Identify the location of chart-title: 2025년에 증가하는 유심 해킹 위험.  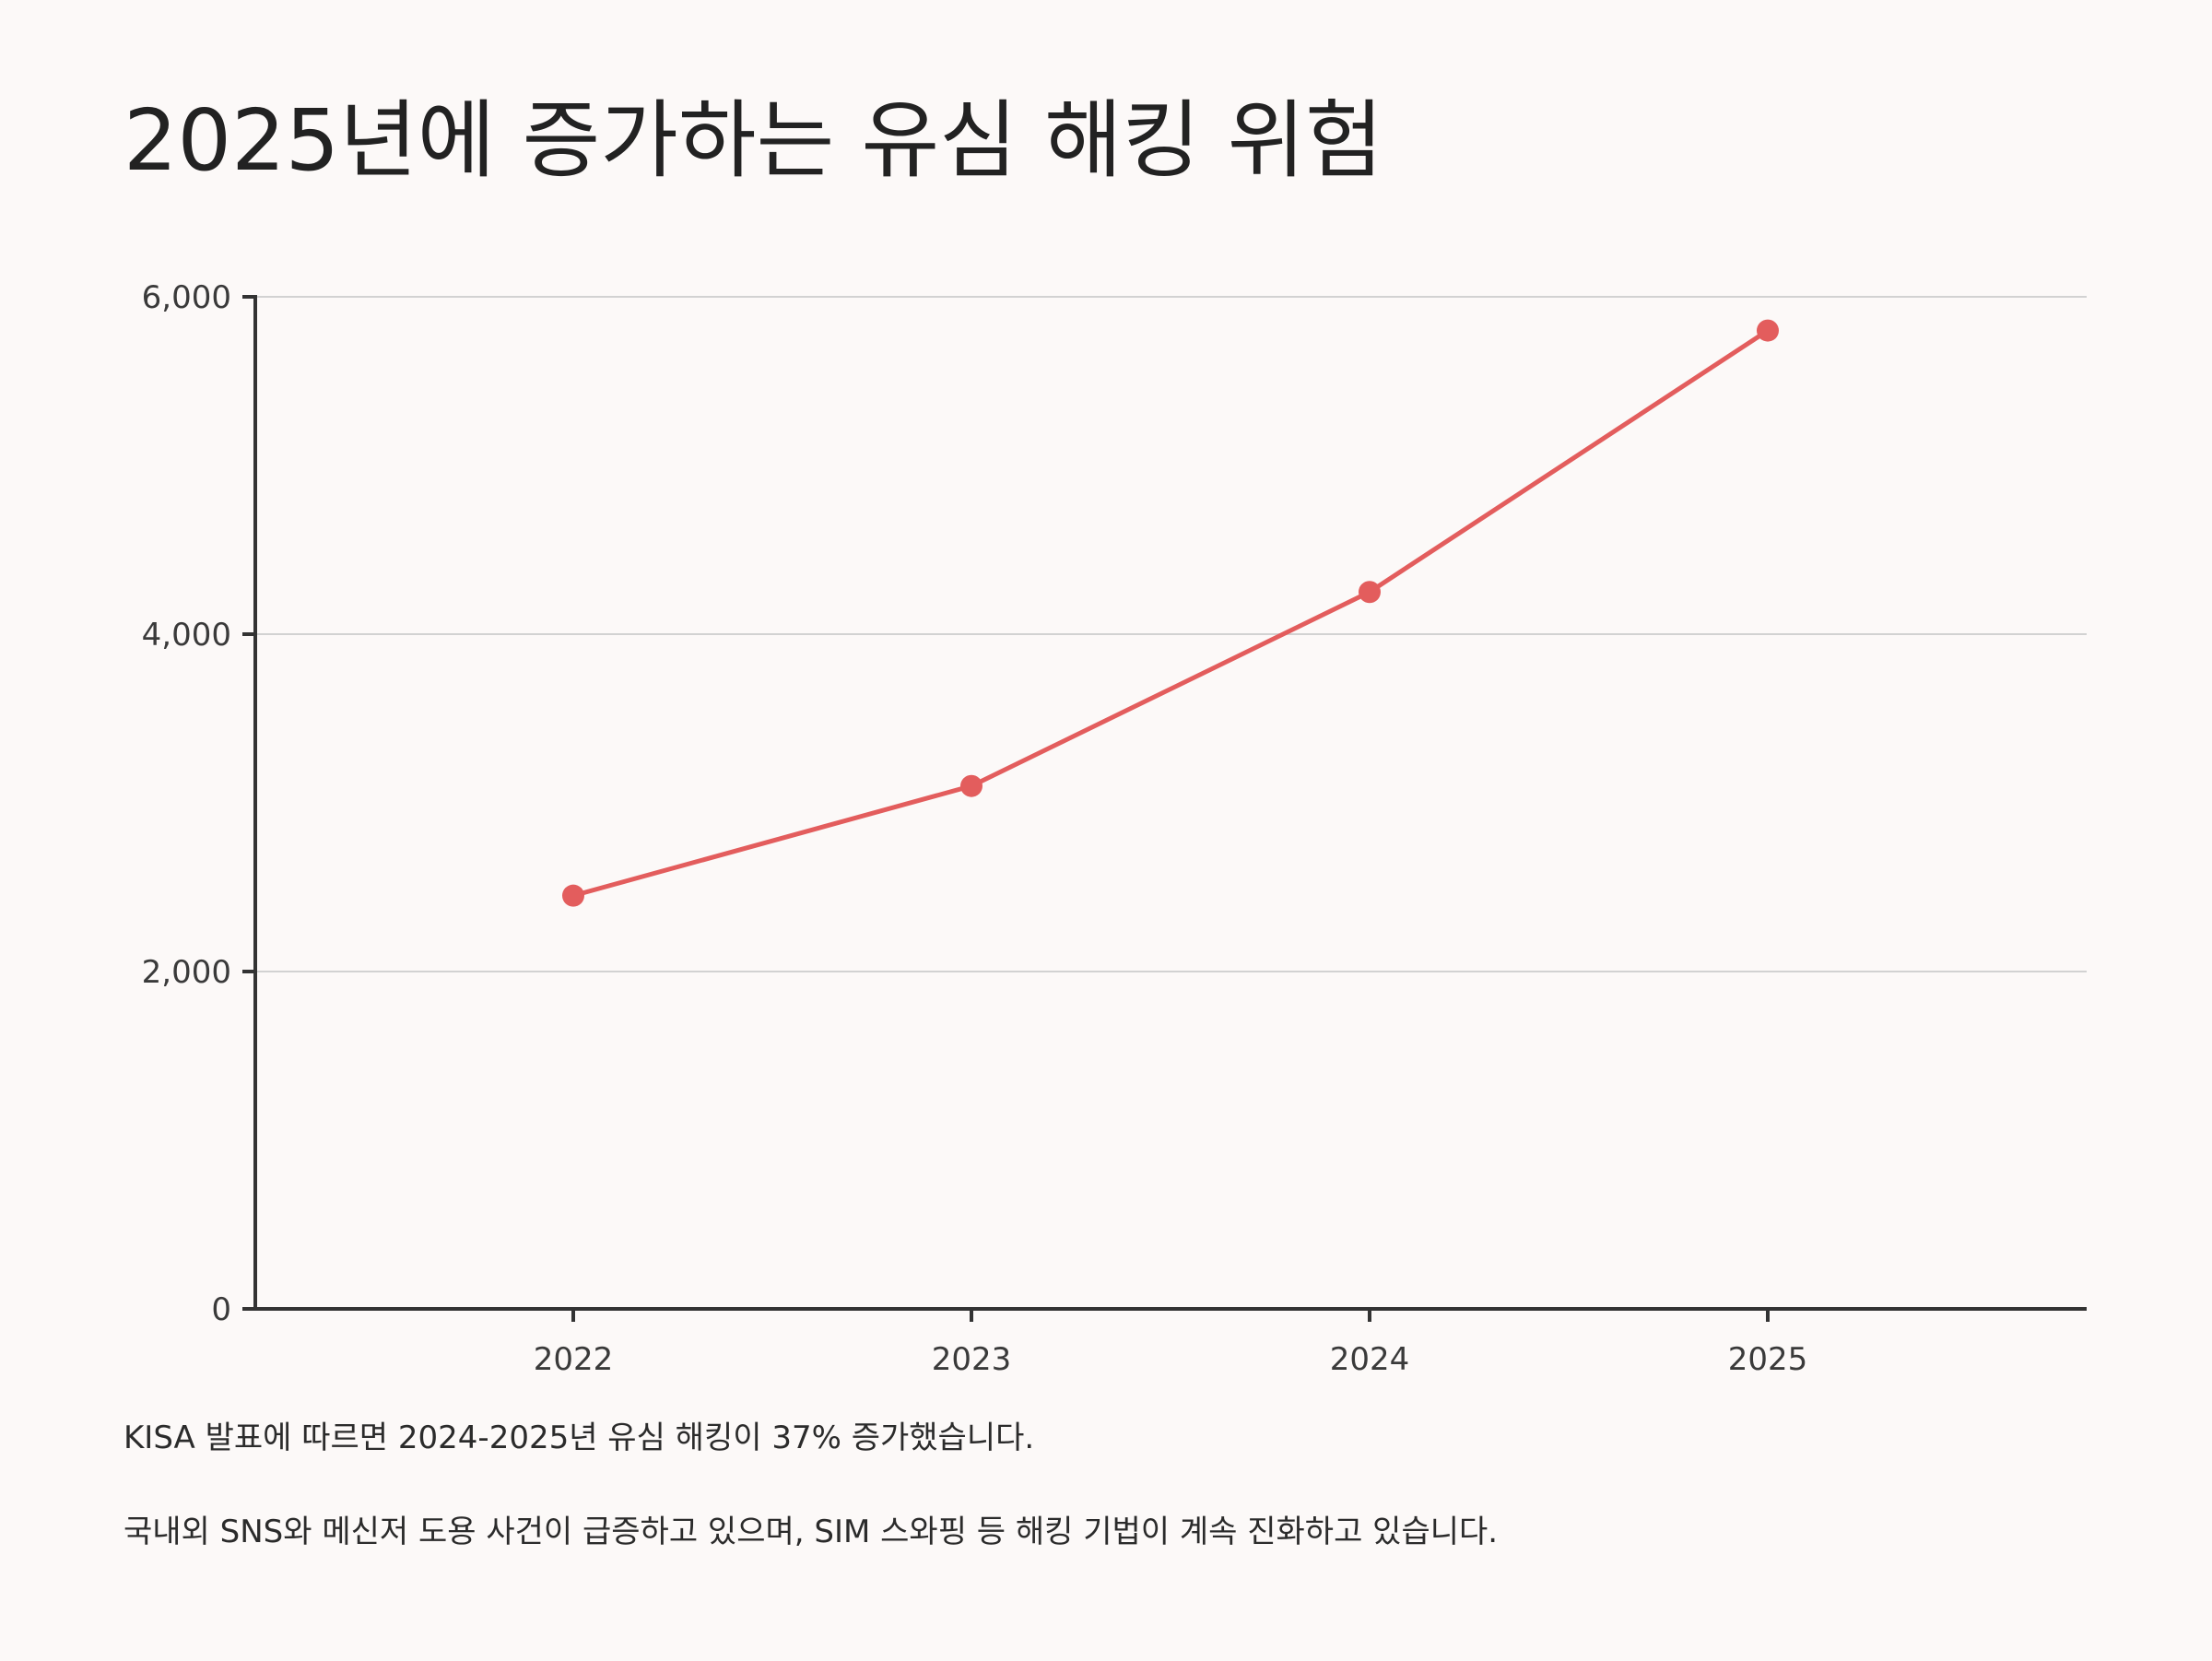
(753, 140).